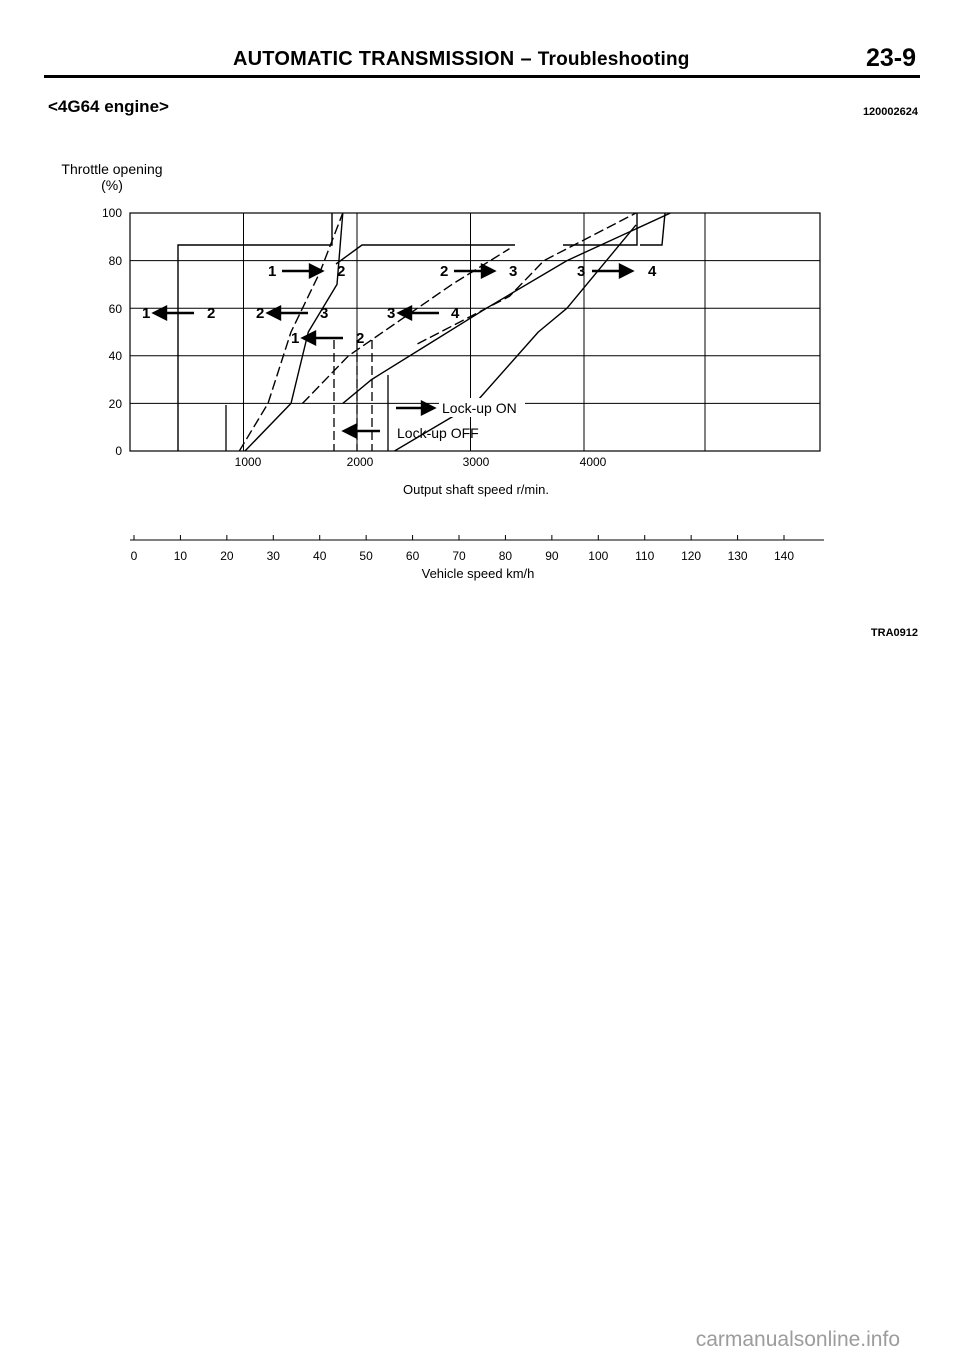 The image size is (960, 1358). Describe the element at coordinates (691, 556) in the screenshot. I see `vehicle-speed-tick-label: 120` at that location.